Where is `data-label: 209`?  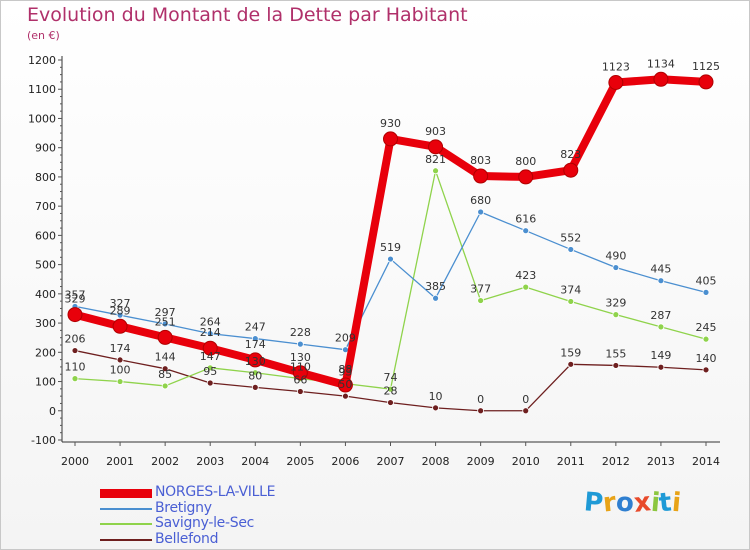 data-label: 209 is located at coordinates (345, 338).